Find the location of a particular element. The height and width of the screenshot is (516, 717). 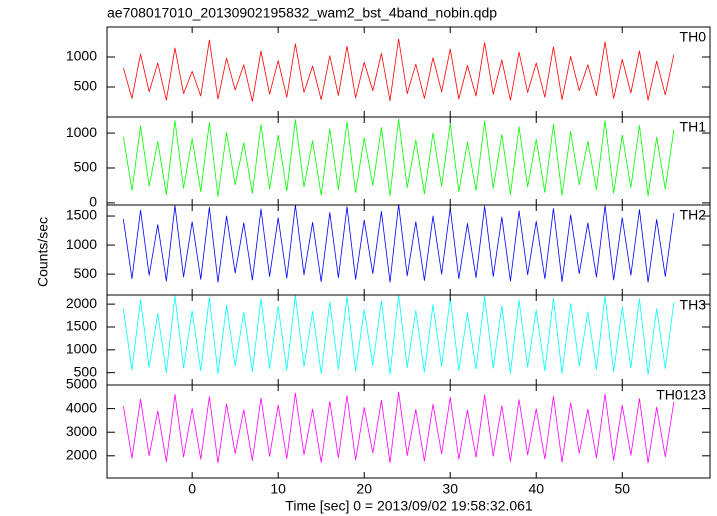

panel-label: TH0 is located at coordinates (693, 37).